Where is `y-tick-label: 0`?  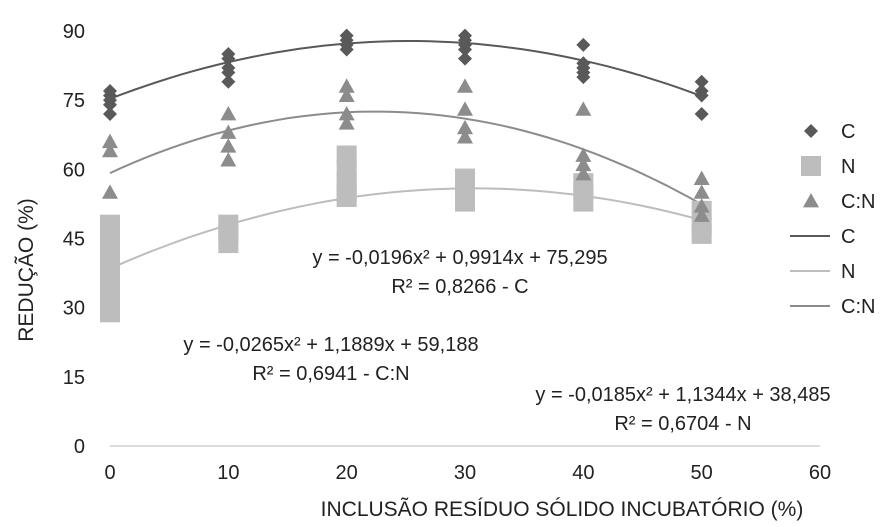 y-tick-label: 0 is located at coordinates (79, 447).